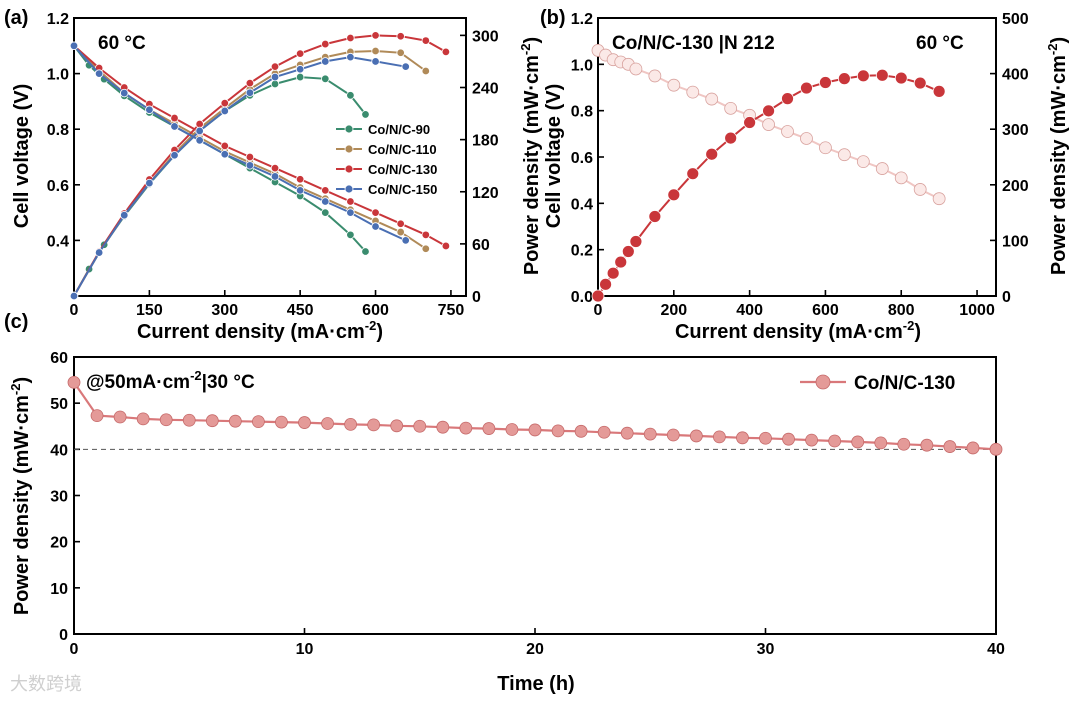 The height and width of the screenshot is (703, 1080). I want to click on panel-a-legend-label: Co/N/C-90, so click(399, 129).